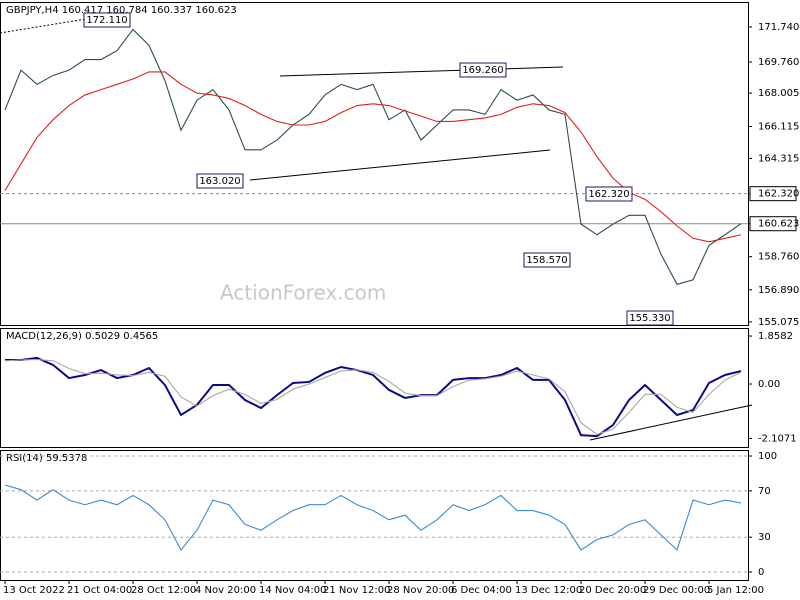 The height and width of the screenshot is (600, 800). What do you see at coordinates (775, 336) in the screenshot?
I see `y-tick-label: 1.8582` at bounding box center [775, 336].